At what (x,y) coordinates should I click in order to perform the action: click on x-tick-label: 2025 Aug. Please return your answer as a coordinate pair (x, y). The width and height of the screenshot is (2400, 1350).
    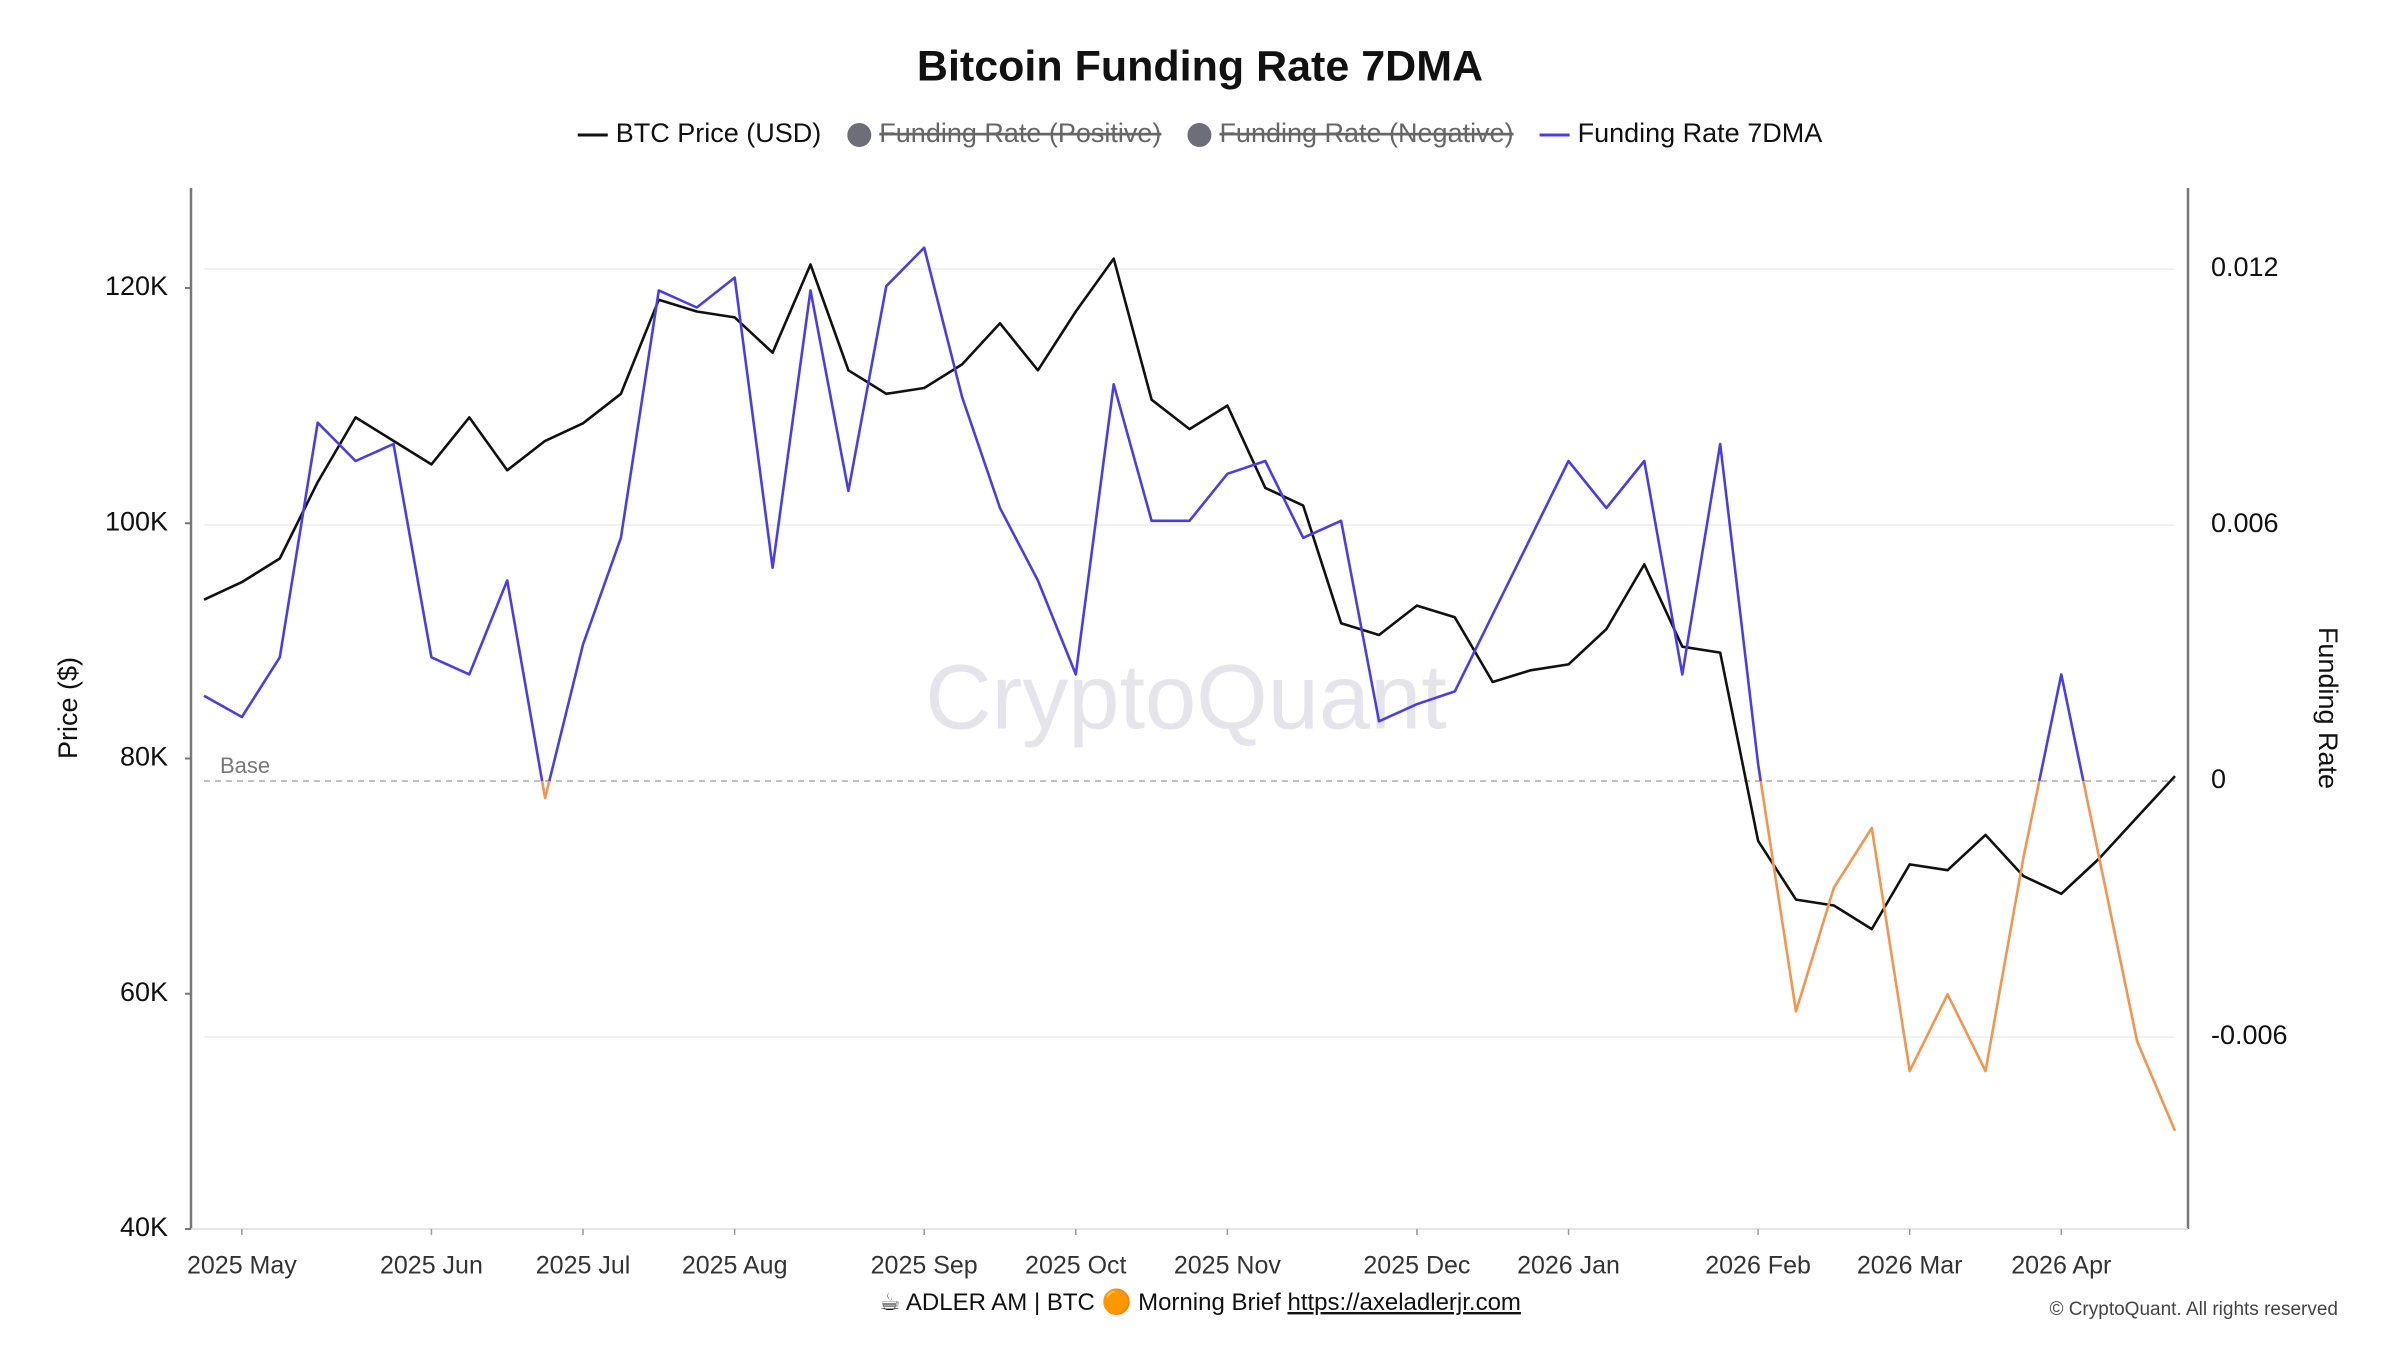
    Looking at the image, I should click on (735, 1266).